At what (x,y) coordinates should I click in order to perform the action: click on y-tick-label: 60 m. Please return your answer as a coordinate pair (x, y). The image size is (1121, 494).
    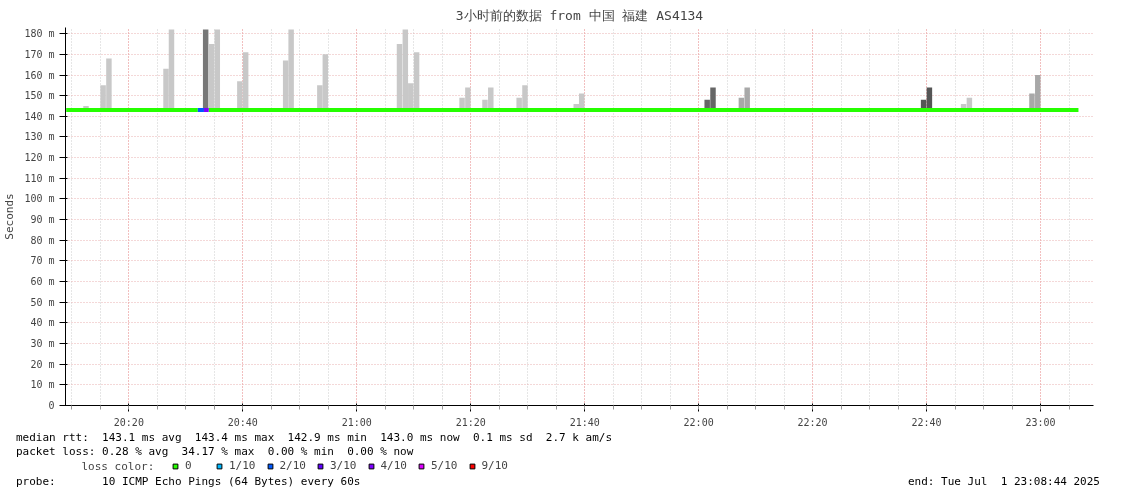
    Looking at the image, I should click on (42, 282).